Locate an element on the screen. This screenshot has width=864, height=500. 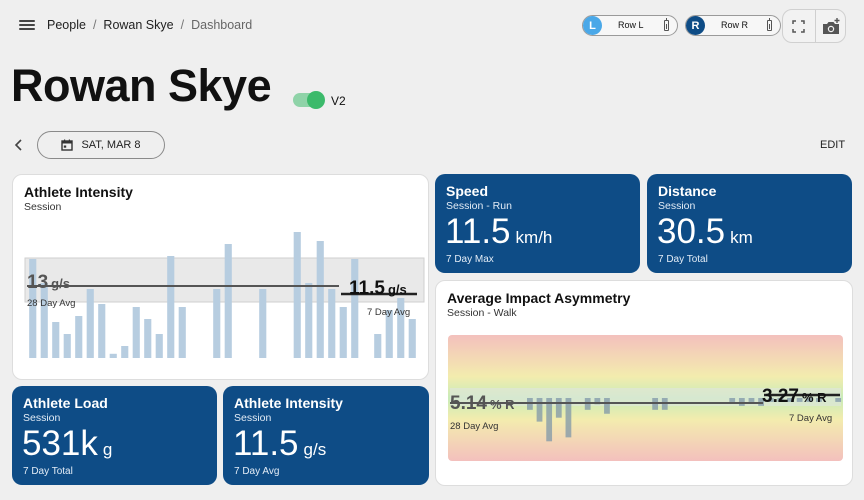
breadcrumb-item-athlete: Rowan Skye is located at coordinates (138, 25).